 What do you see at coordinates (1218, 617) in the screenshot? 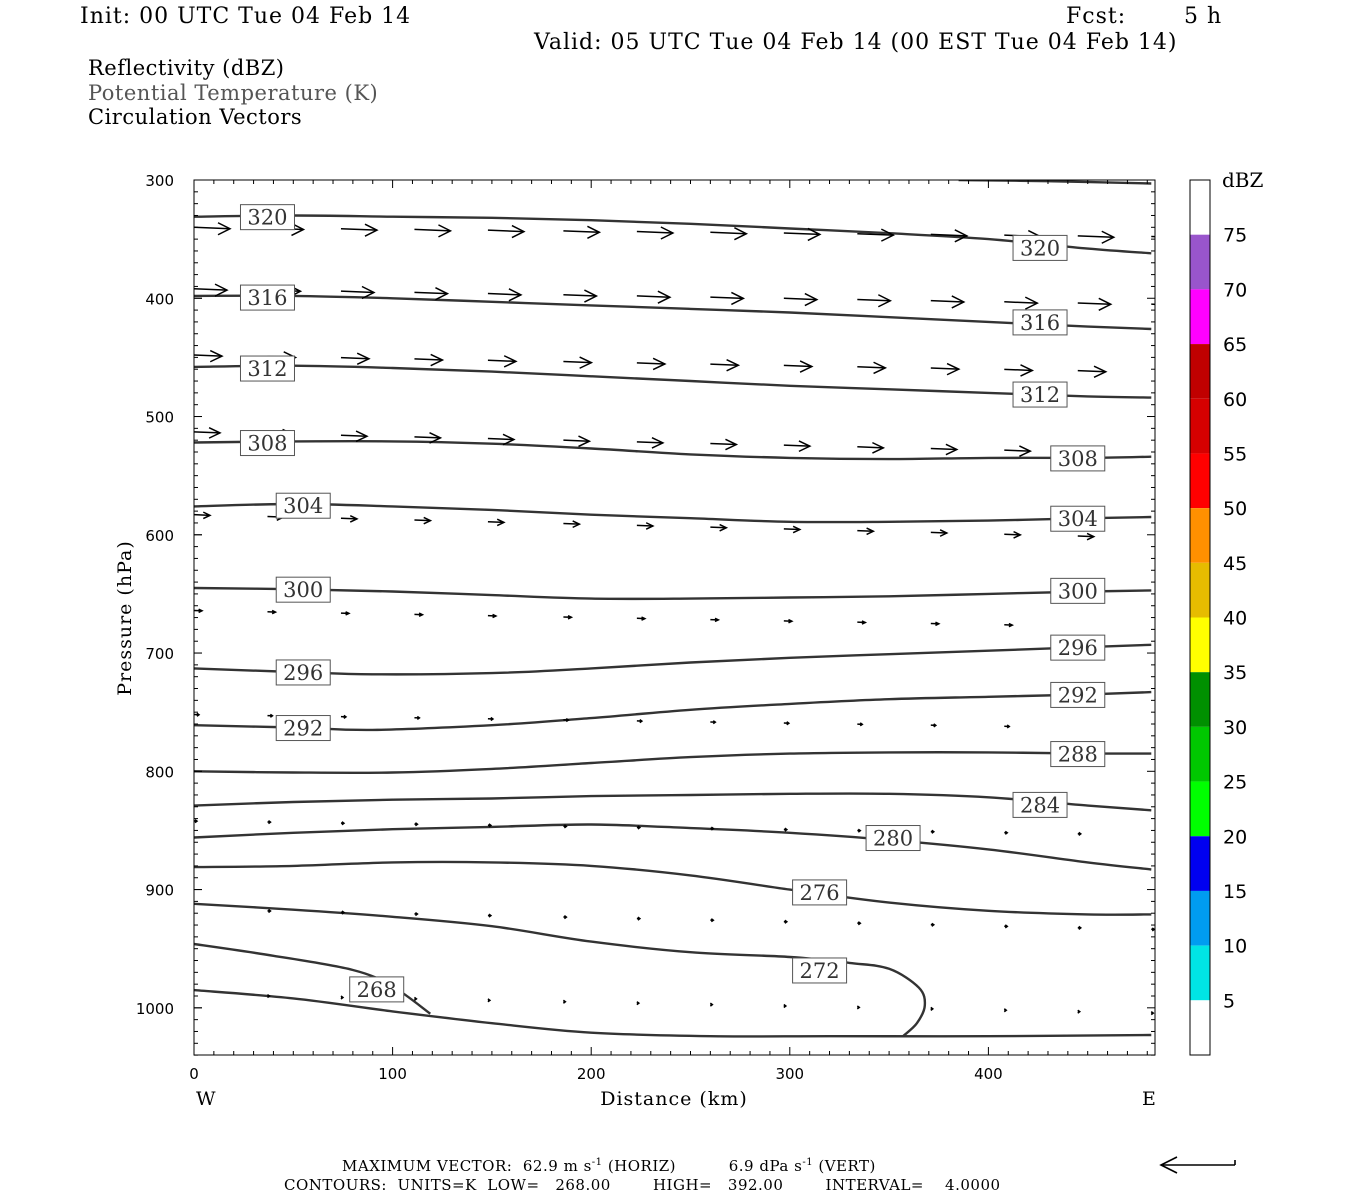
I see `colorbar: 5 10 15 20 25 30 35 40 45 50 55 60 65 70 75` at bounding box center [1218, 617].